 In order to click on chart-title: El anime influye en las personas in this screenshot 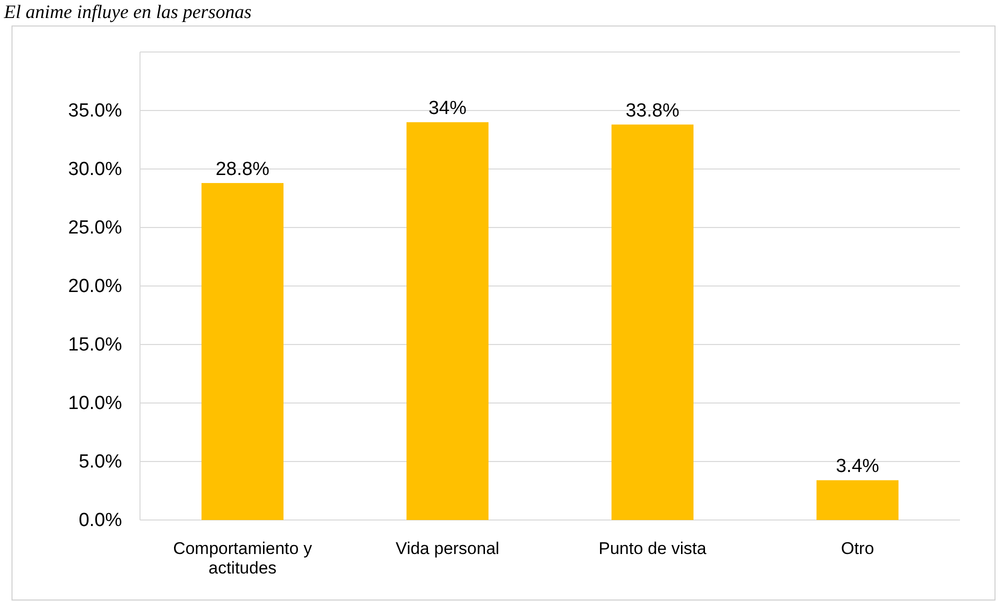, I will do `click(127, 12)`.